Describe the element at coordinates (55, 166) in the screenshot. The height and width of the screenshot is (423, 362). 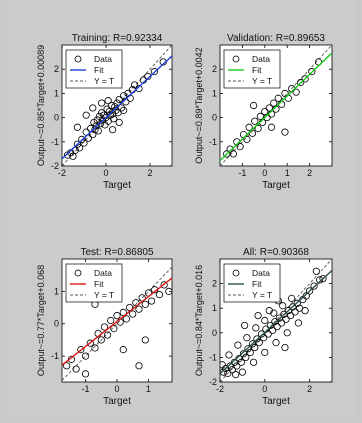
I see `y-tick-label: -2` at that location.